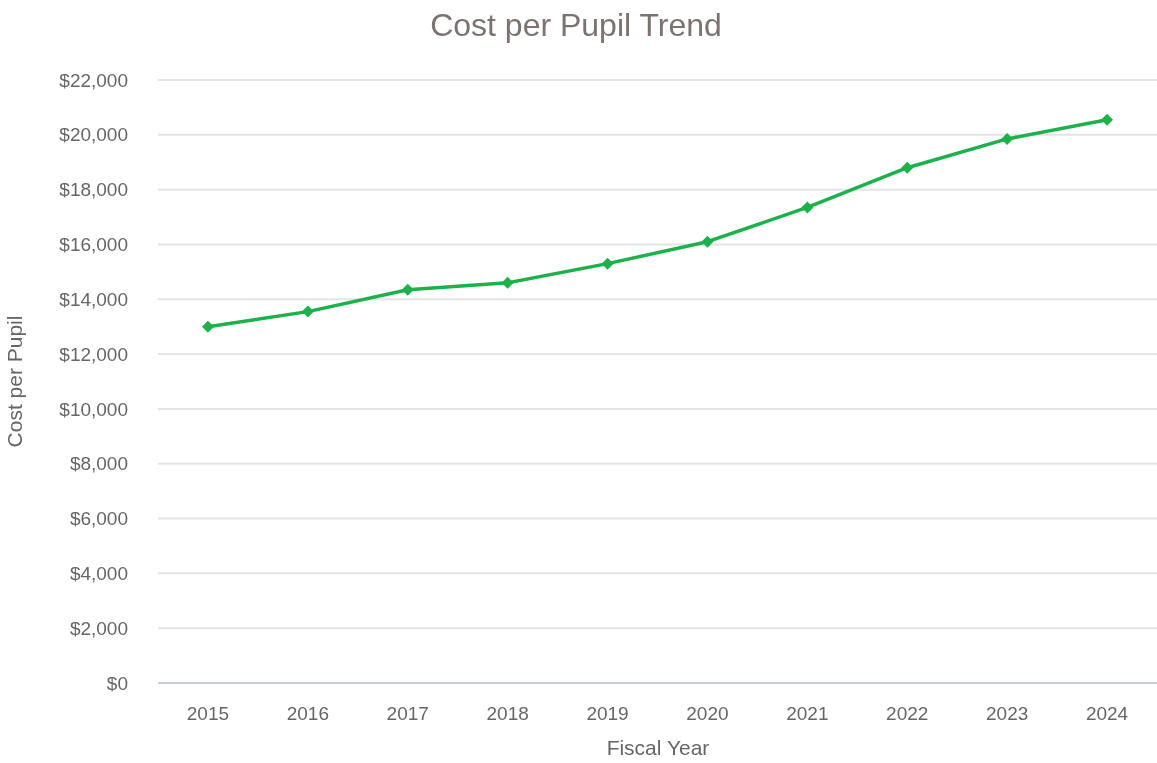 The image size is (1157, 763). I want to click on x-axis-title: Fiscal Year, so click(658, 747).